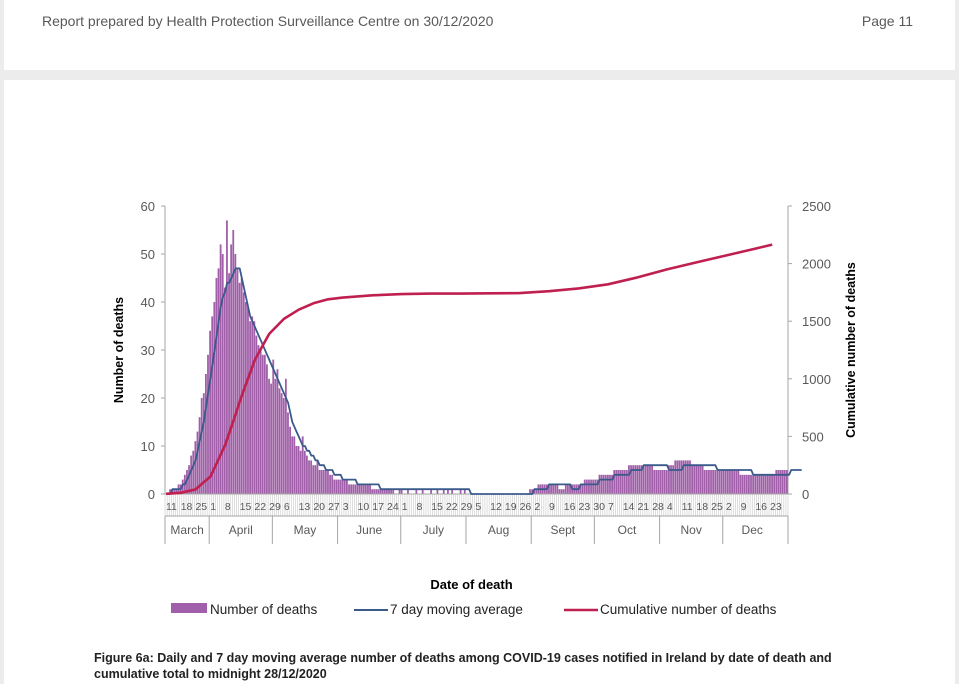 The width and height of the screenshot is (959, 684). Describe the element at coordinates (611, 507) in the screenshot. I see `day-tick-label: 7` at that location.